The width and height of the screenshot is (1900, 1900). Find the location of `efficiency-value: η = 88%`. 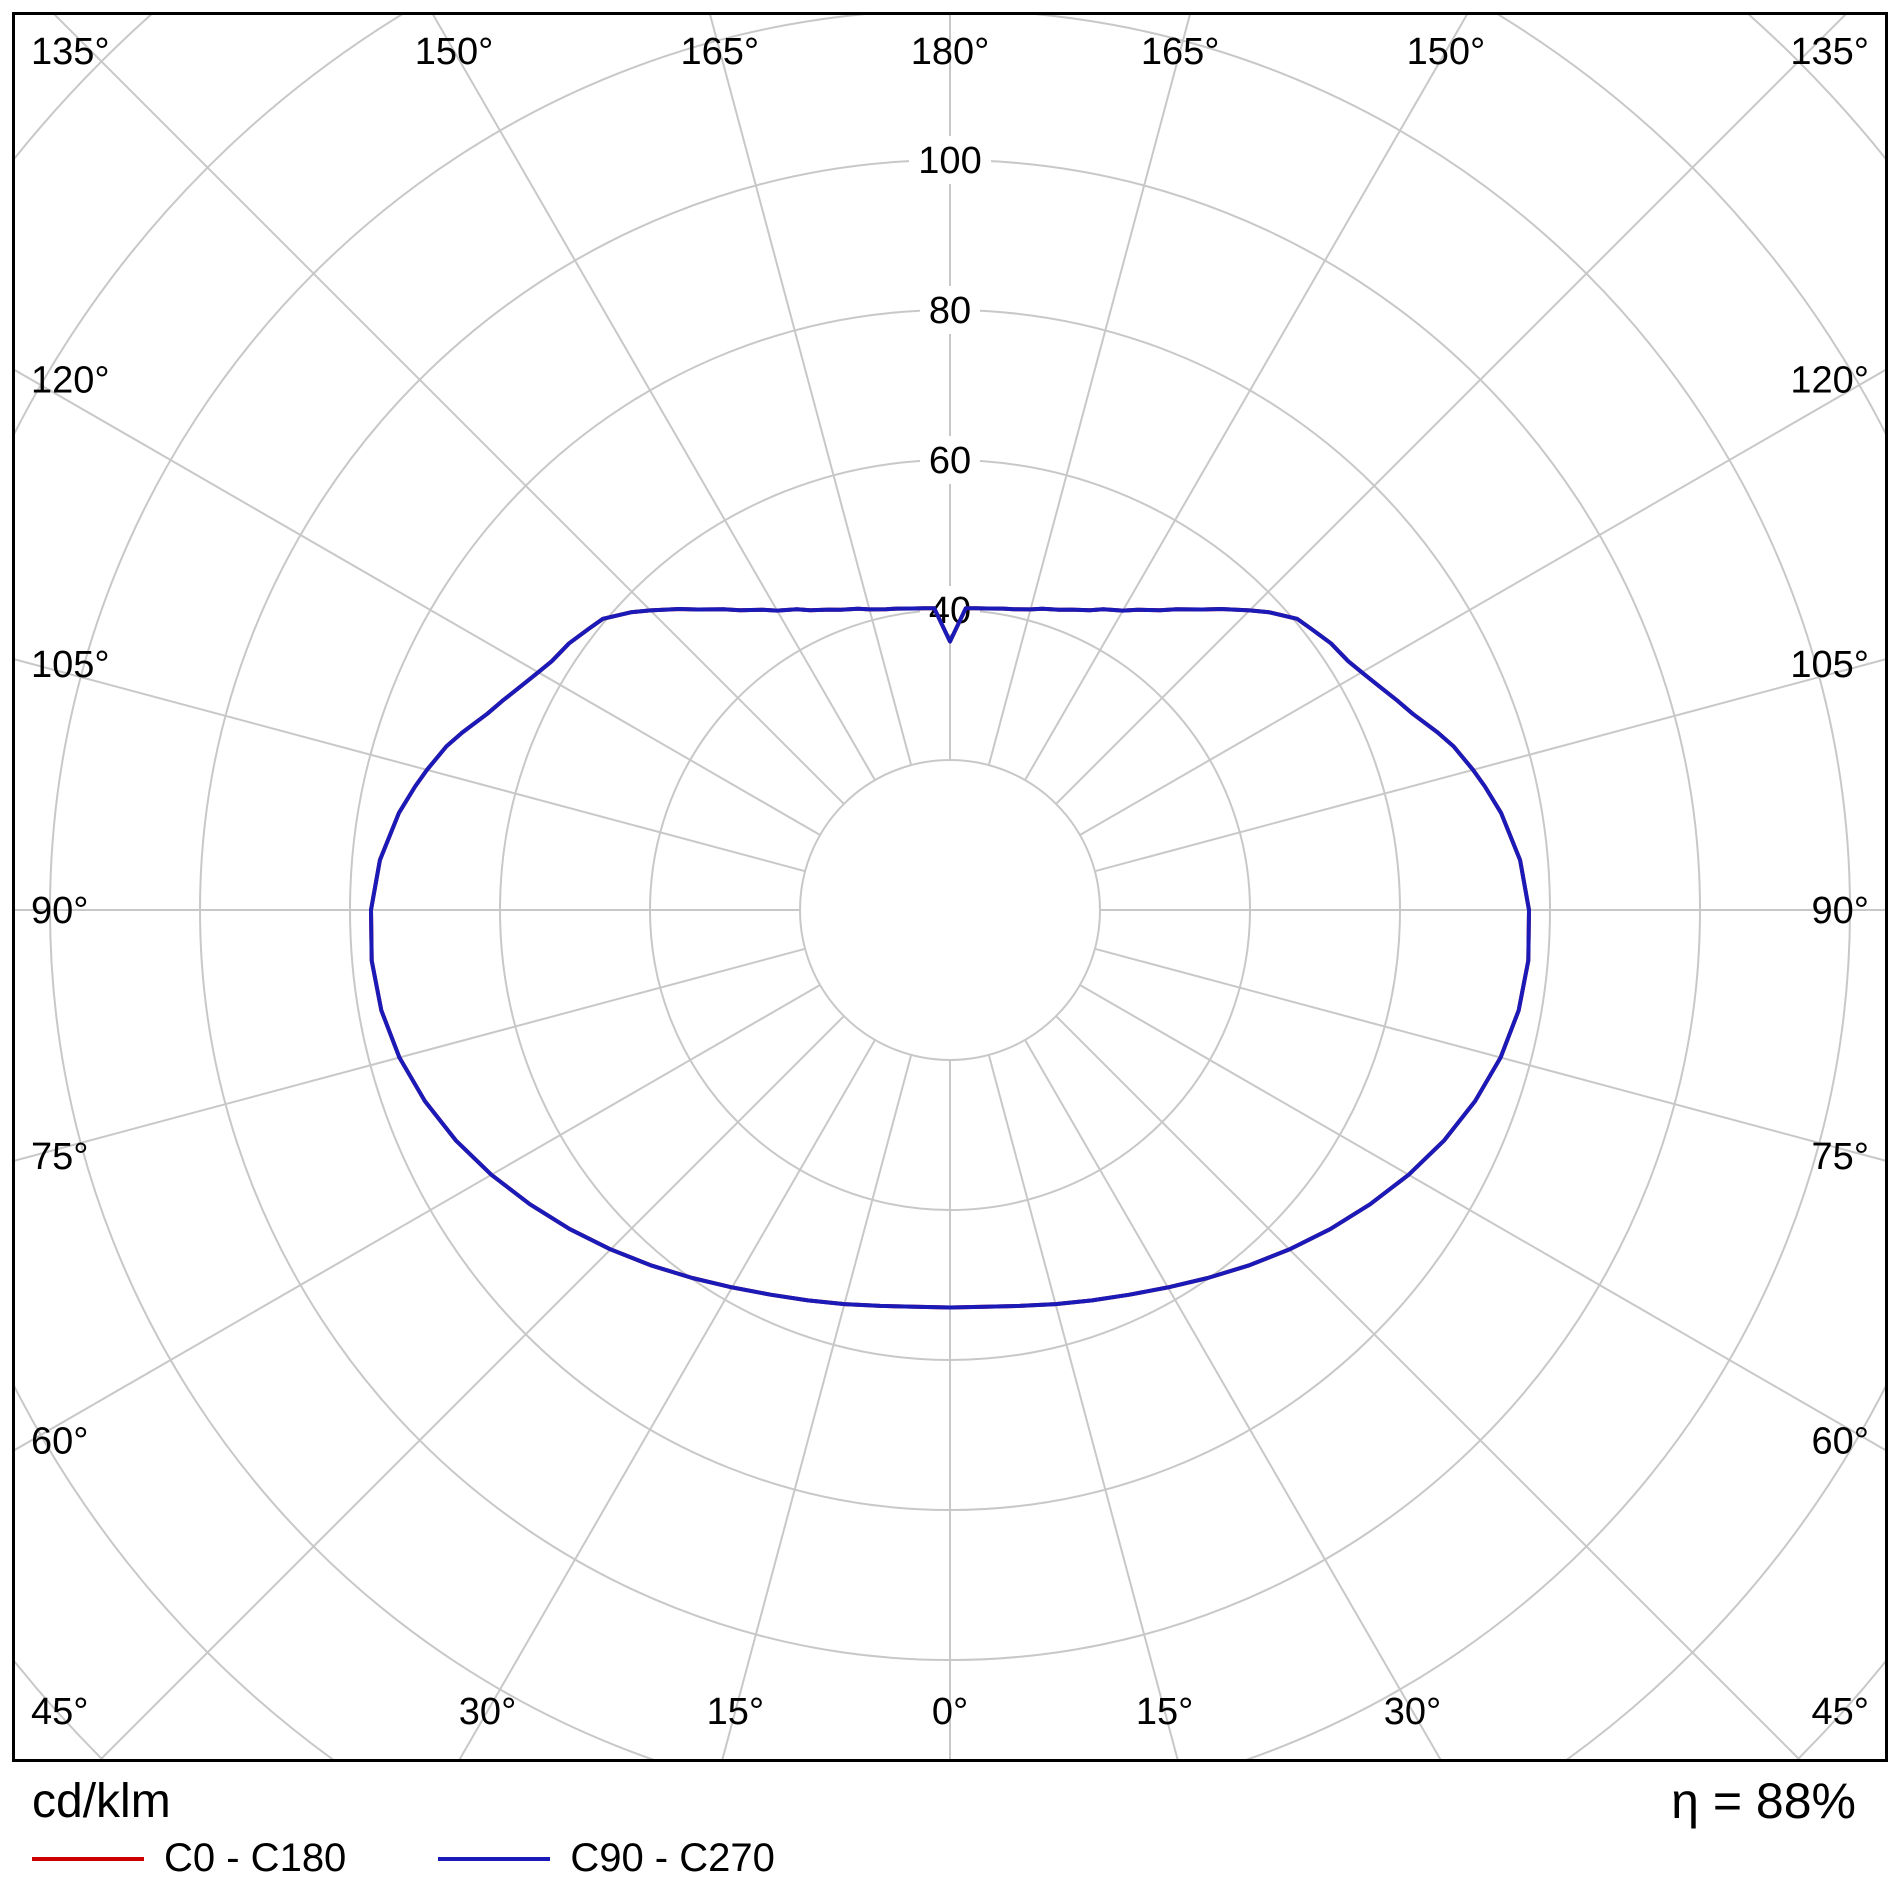

efficiency-value: η = 88% is located at coordinates (1763, 1801).